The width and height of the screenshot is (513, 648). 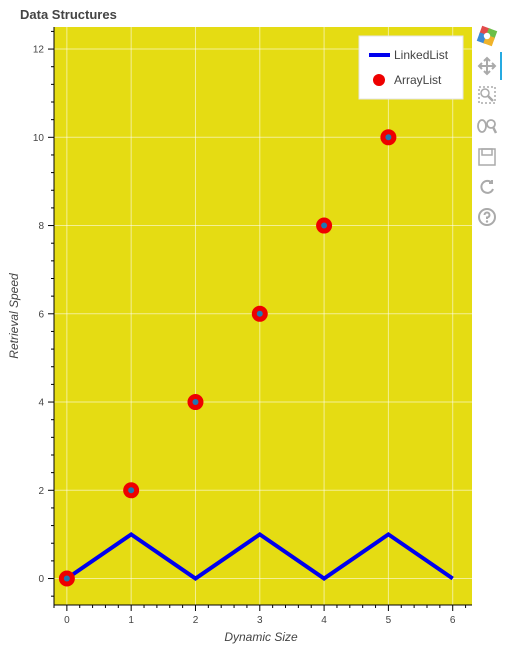 What do you see at coordinates (39, 138) in the screenshot?
I see `y-tick-label: 10` at bounding box center [39, 138].